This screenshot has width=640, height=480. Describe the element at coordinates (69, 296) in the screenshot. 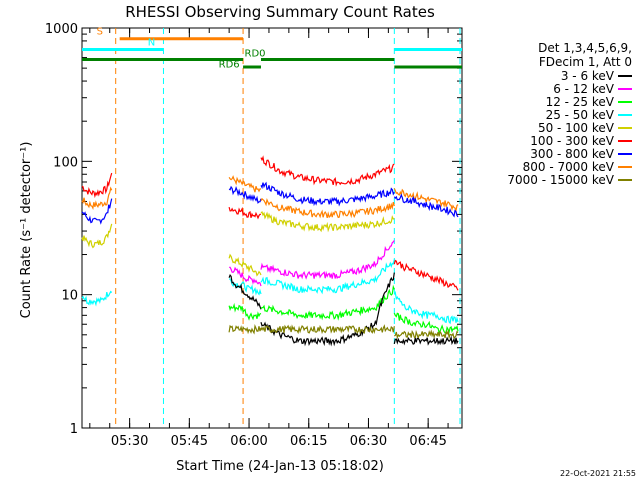

I see `y-tick-label: 10` at that location.